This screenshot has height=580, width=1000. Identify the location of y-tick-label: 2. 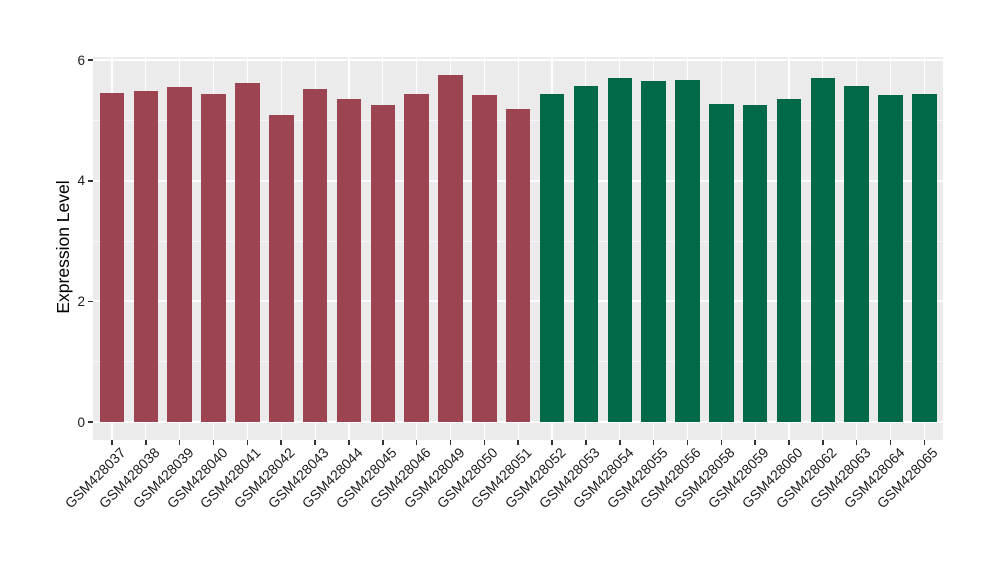
(81, 301).